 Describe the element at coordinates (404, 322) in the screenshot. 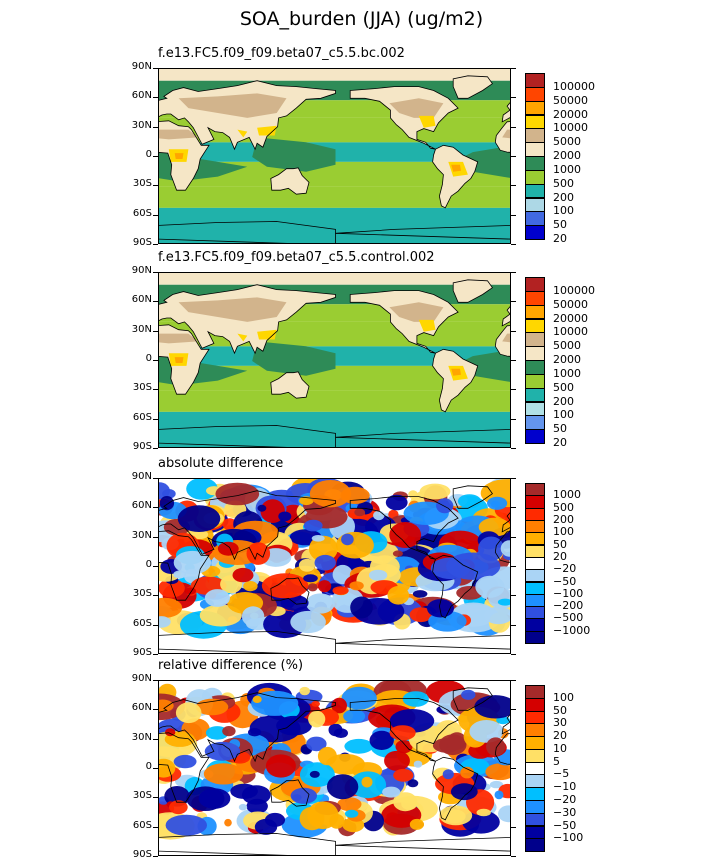

I see `coastline-north-america` at that location.